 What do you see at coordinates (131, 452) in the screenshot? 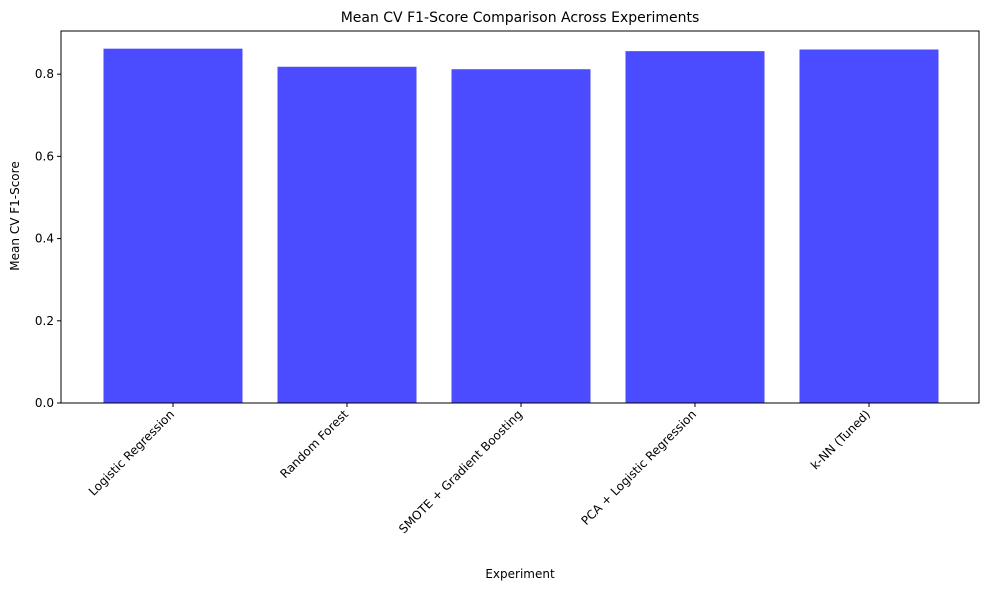
I see `x-tick-label-0: Logistic Regression` at bounding box center [131, 452].